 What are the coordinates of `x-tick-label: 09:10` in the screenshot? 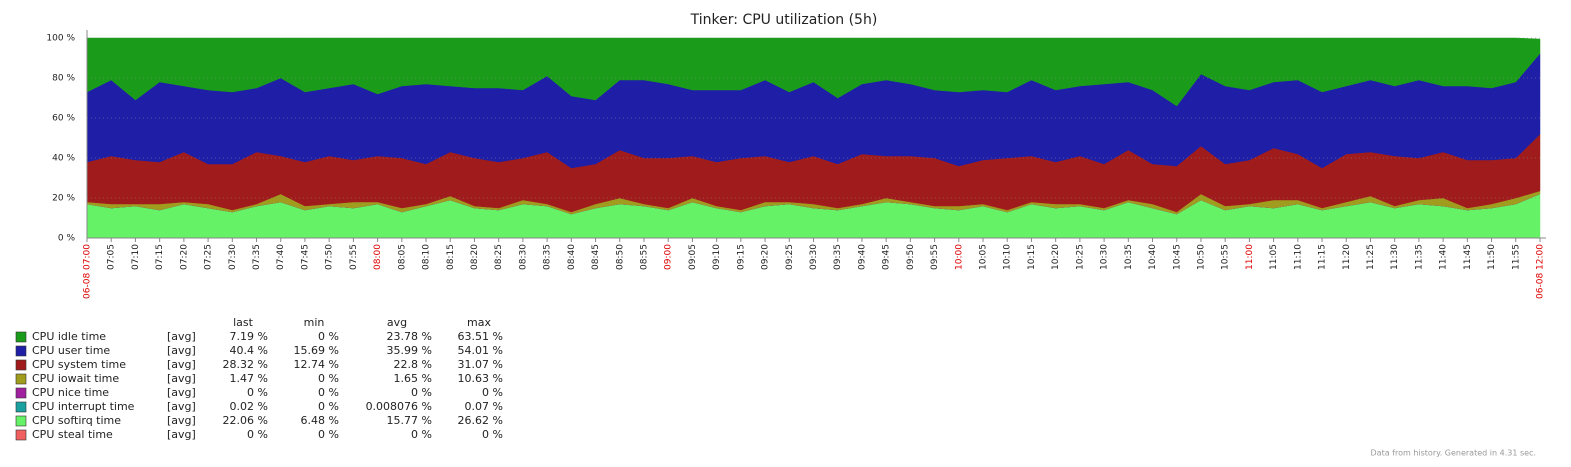 It's located at (717, 257).